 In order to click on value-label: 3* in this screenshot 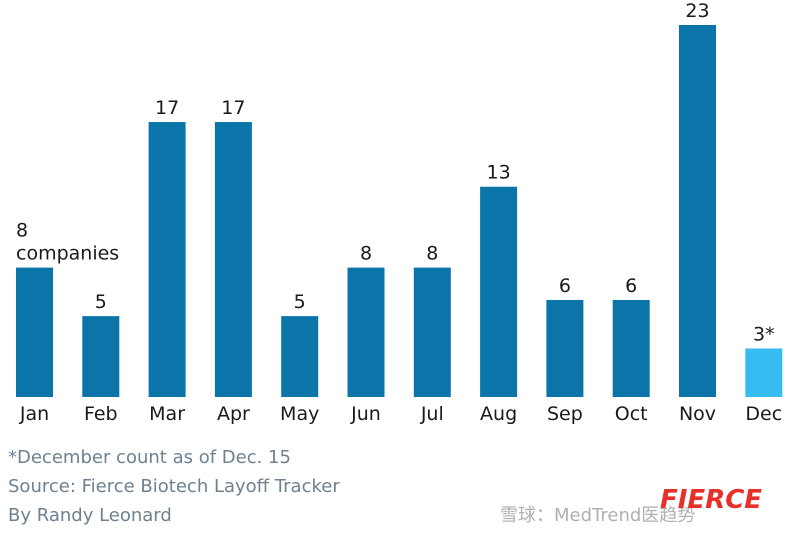, I will do `click(764, 334)`.